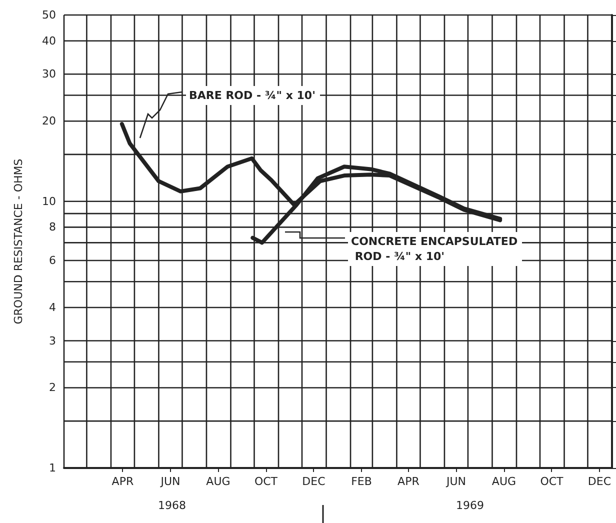 The height and width of the screenshot is (523, 616). I want to click on y-axis-title: GROUND RESISTANCE - OHMS, so click(18, 241).